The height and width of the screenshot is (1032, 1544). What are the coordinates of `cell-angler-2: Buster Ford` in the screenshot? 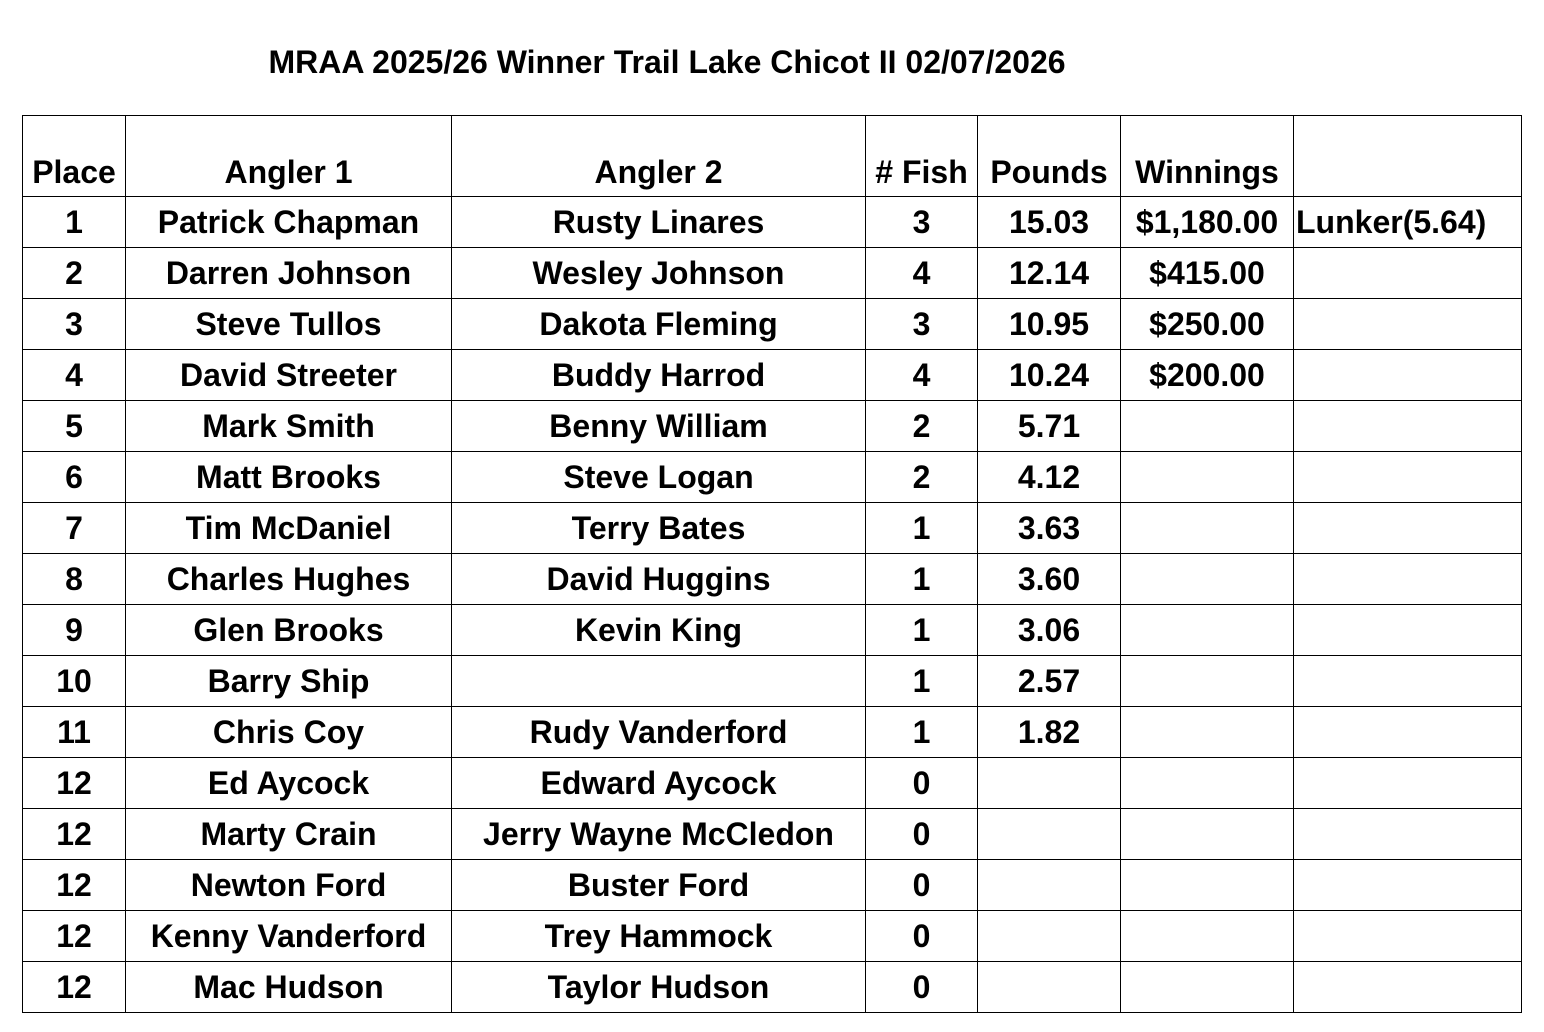 It's located at (658, 885).